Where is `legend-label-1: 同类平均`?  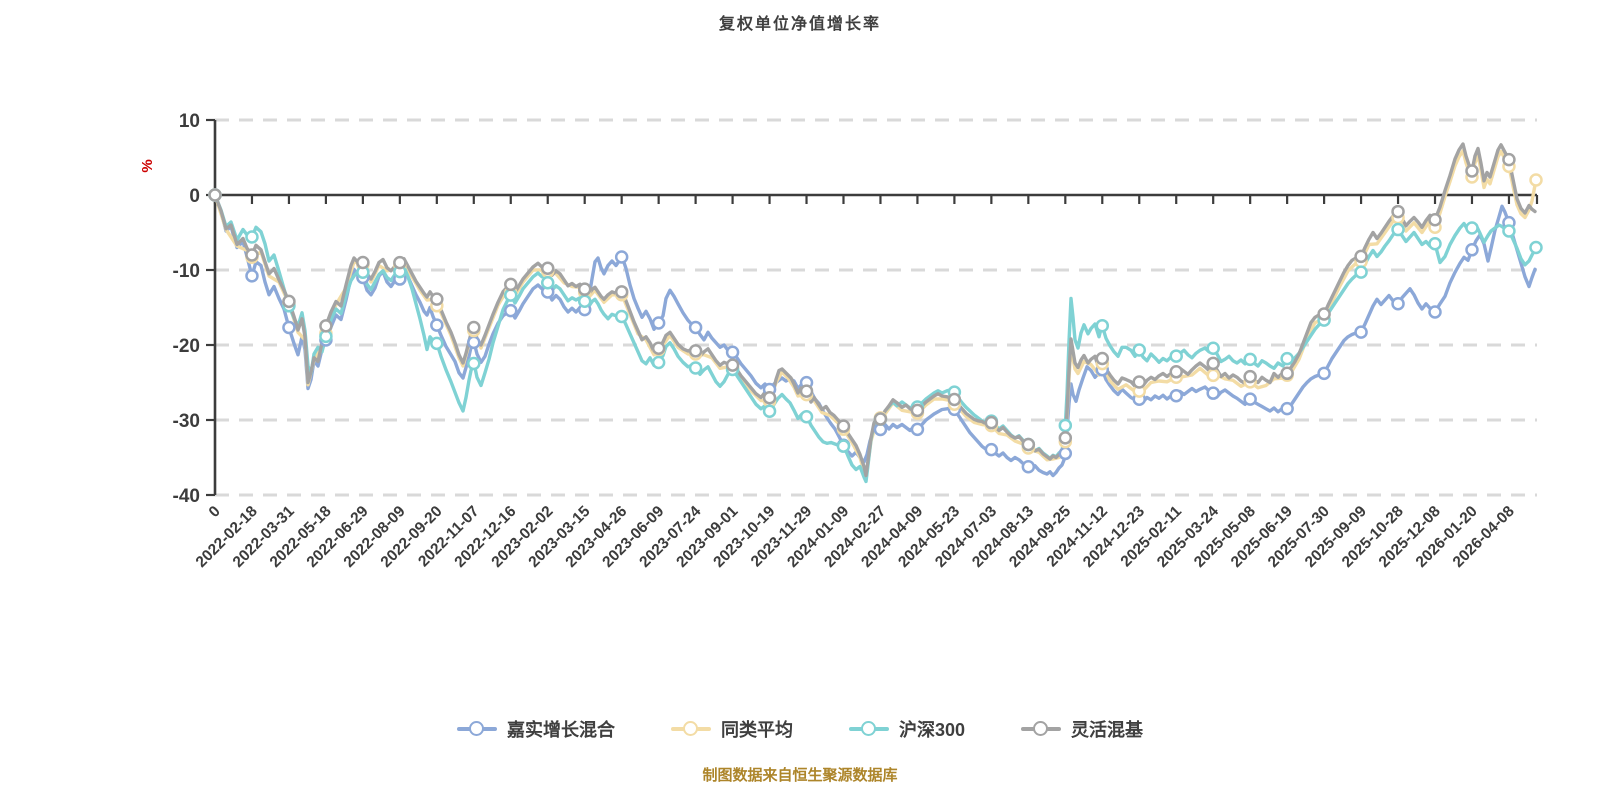 legend-label-1: 同类平均 is located at coordinates (756, 730).